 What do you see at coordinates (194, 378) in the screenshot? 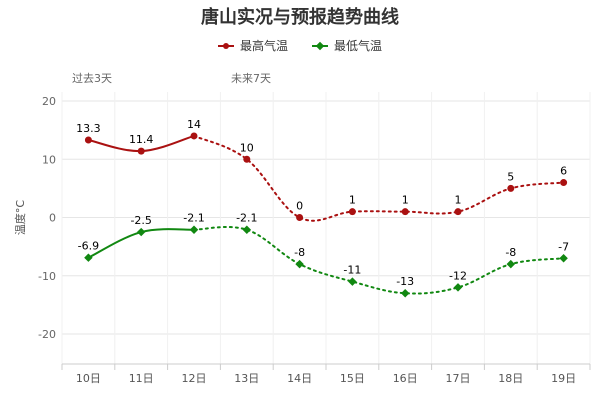
I see `x-tick-label: 12日` at bounding box center [194, 378].